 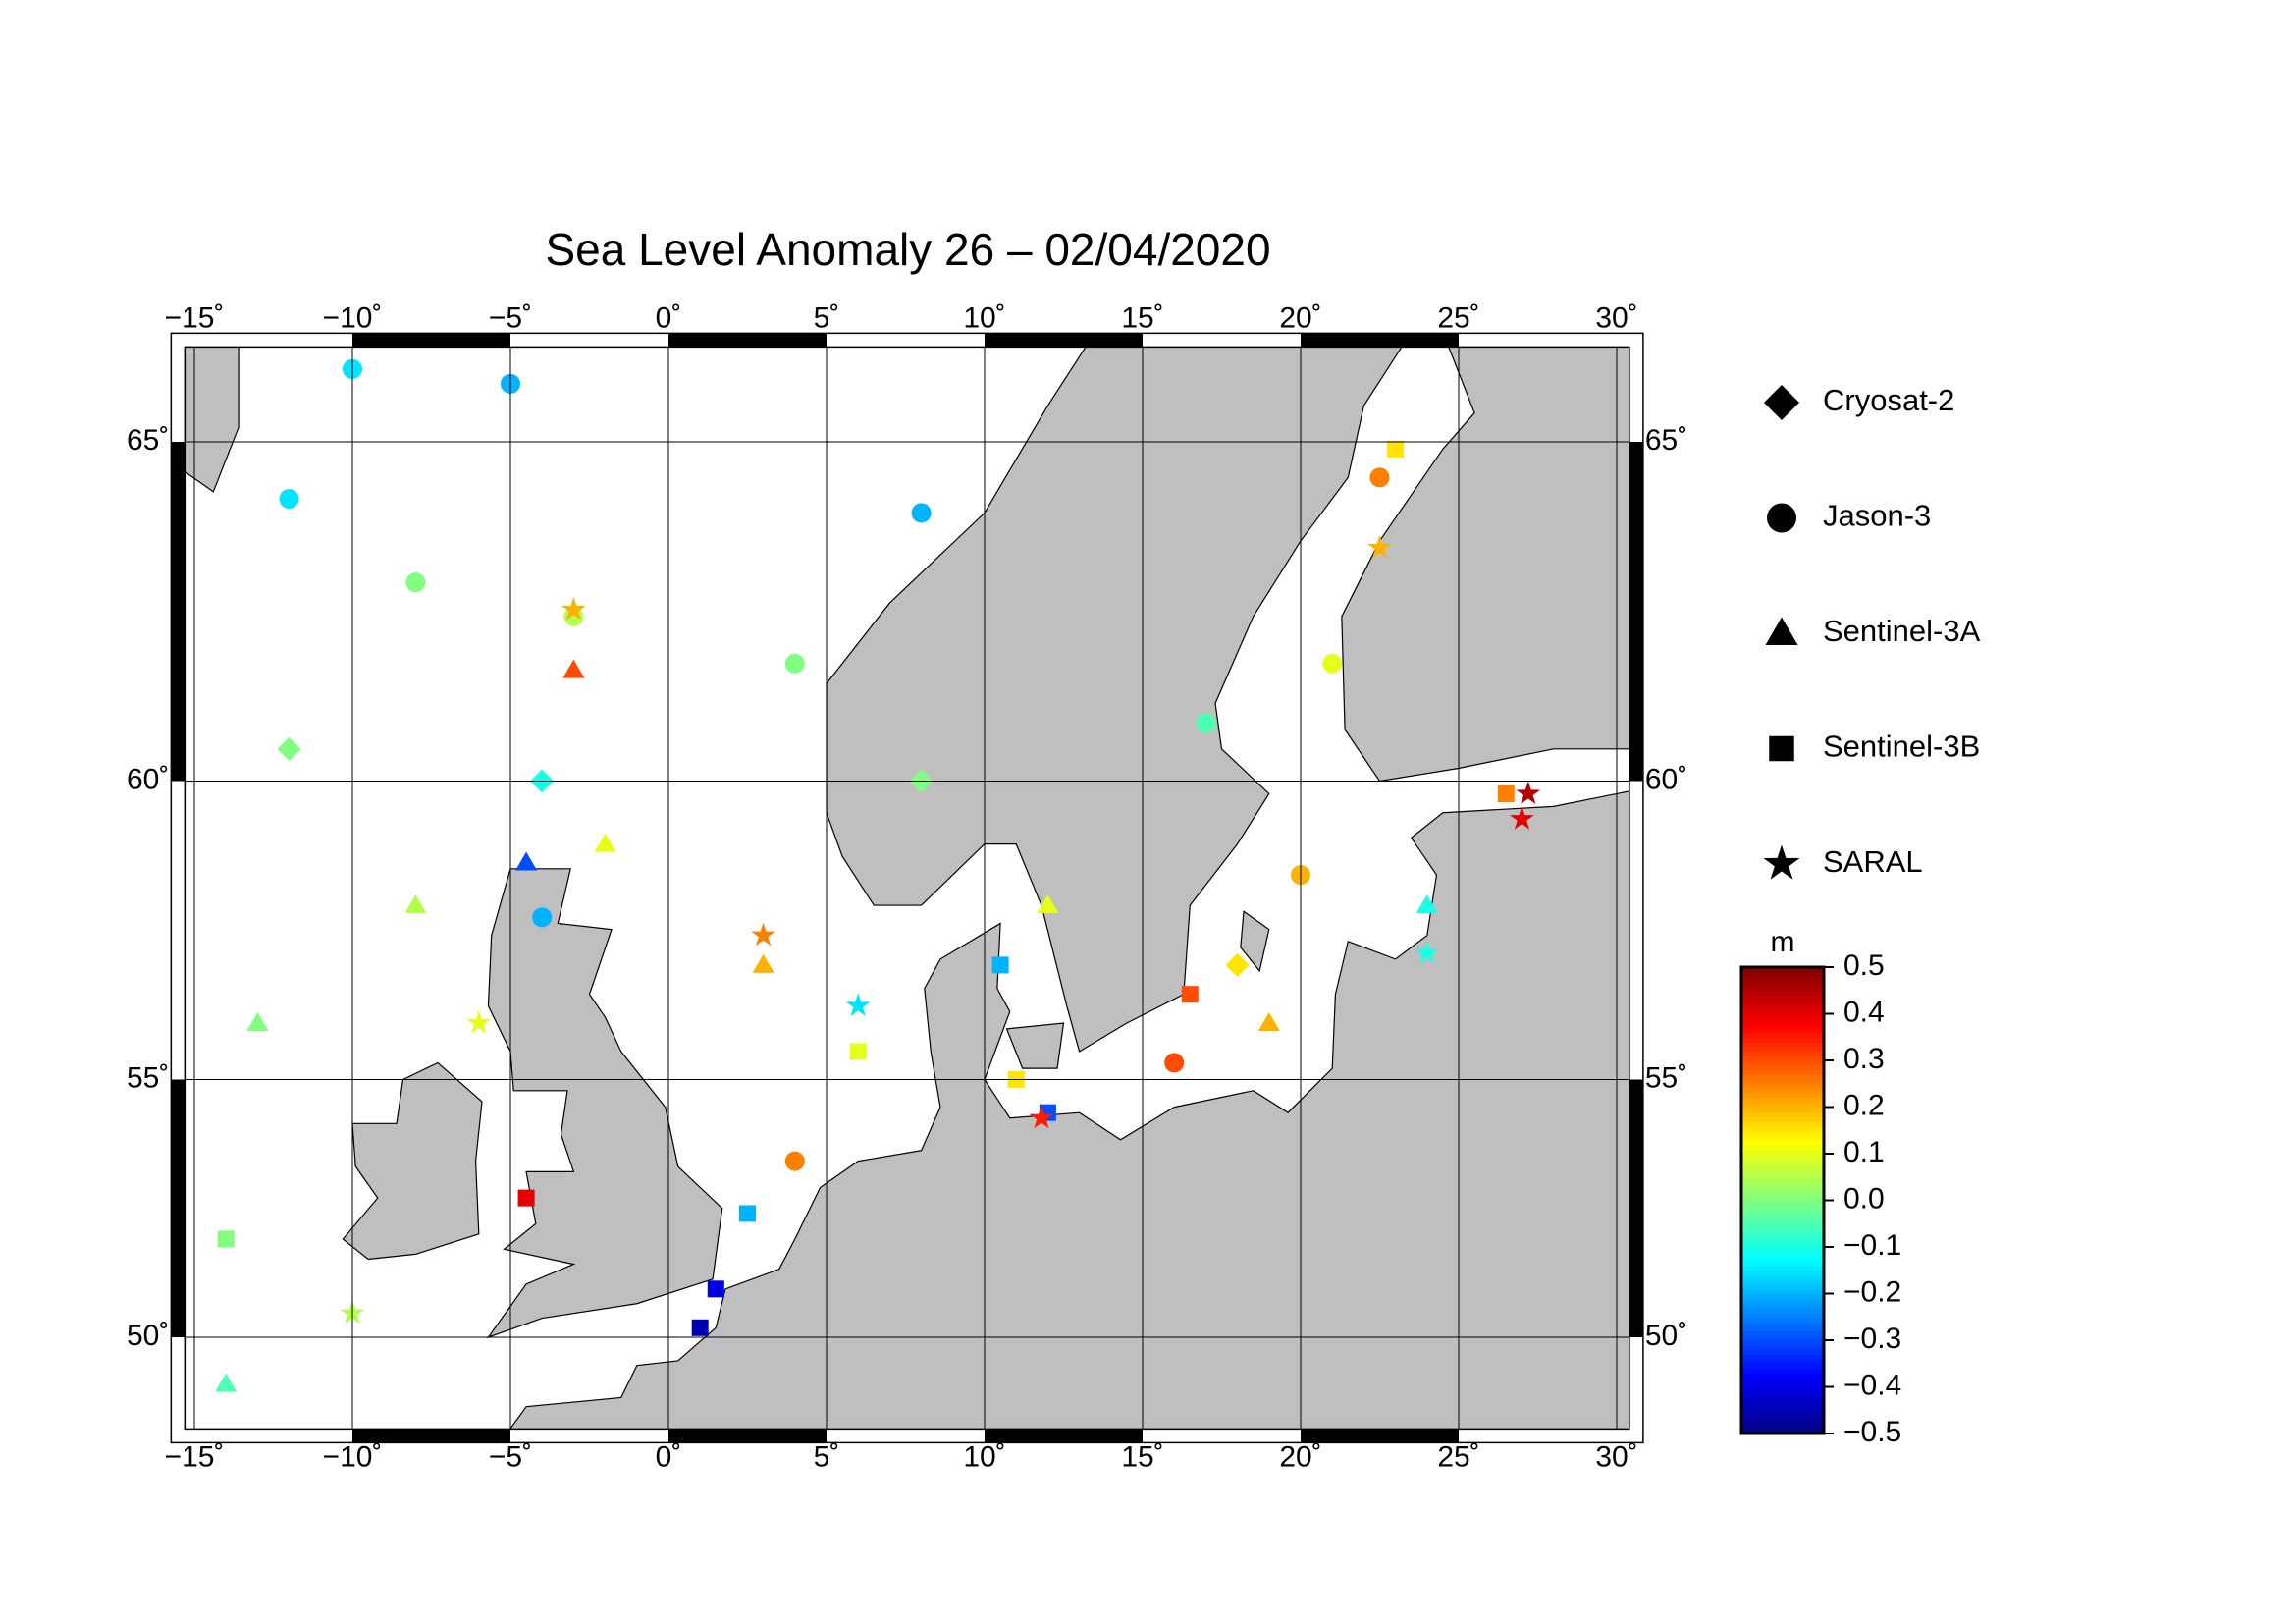 What do you see at coordinates (1873, 861) in the screenshot?
I see `legend-label: SARAL` at bounding box center [1873, 861].